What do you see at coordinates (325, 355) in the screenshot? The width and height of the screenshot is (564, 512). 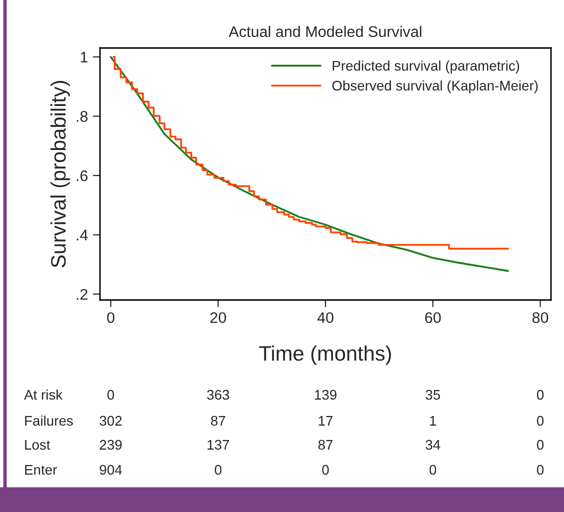 I see `x-axis-title: Time (months)` at bounding box center [325, 355].